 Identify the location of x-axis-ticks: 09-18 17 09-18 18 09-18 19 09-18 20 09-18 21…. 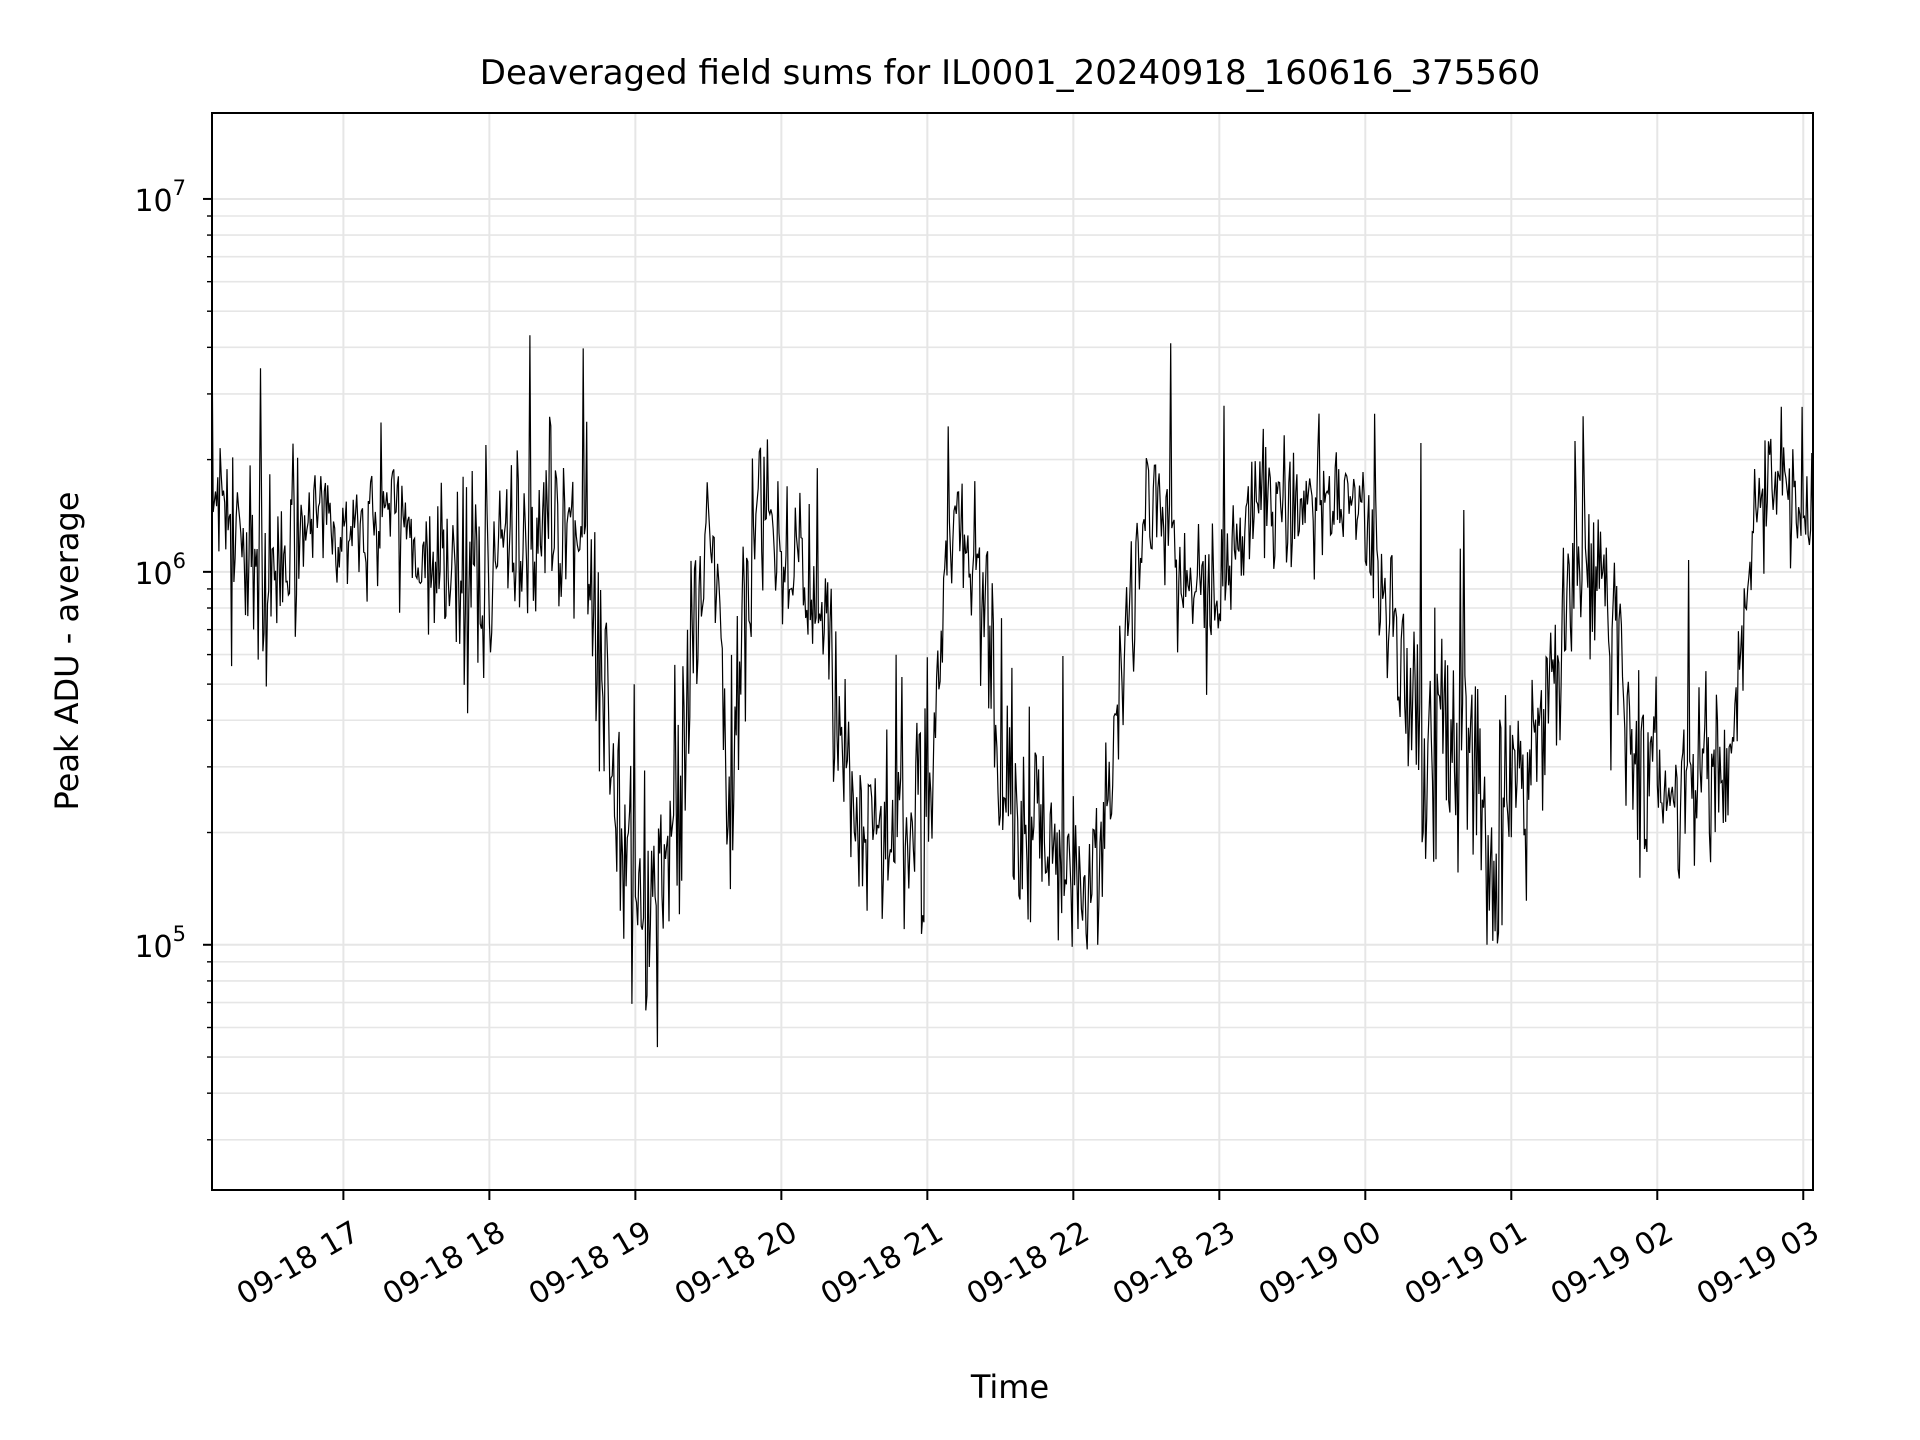
(1028, 1251).